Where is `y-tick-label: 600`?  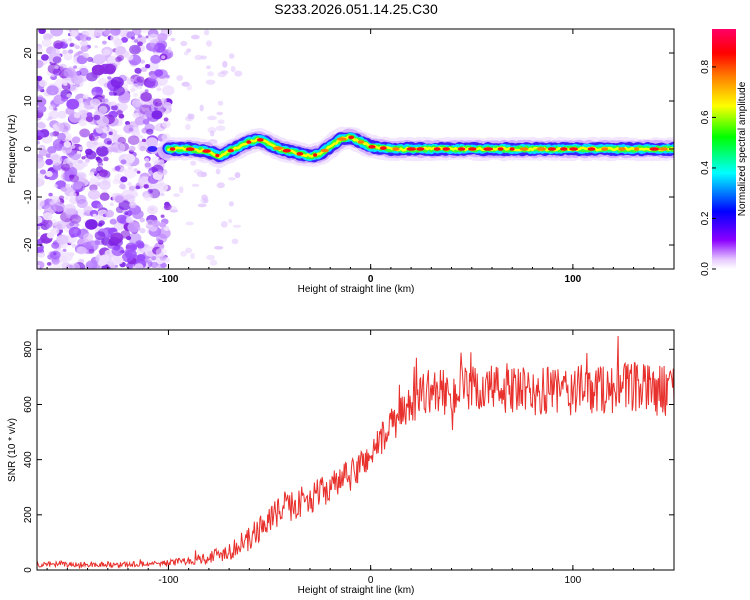
y-tick-label: 600 is located at coordinates (28, 404).